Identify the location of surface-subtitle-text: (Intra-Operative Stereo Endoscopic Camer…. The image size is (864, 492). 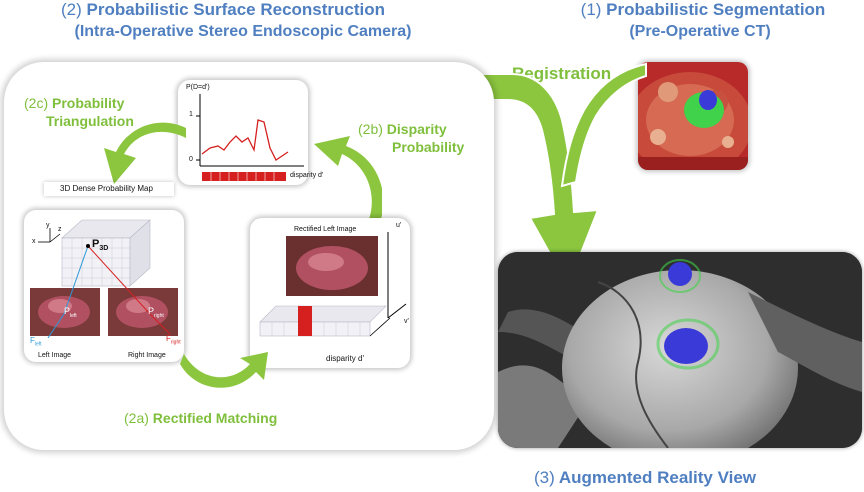
(243, 31).